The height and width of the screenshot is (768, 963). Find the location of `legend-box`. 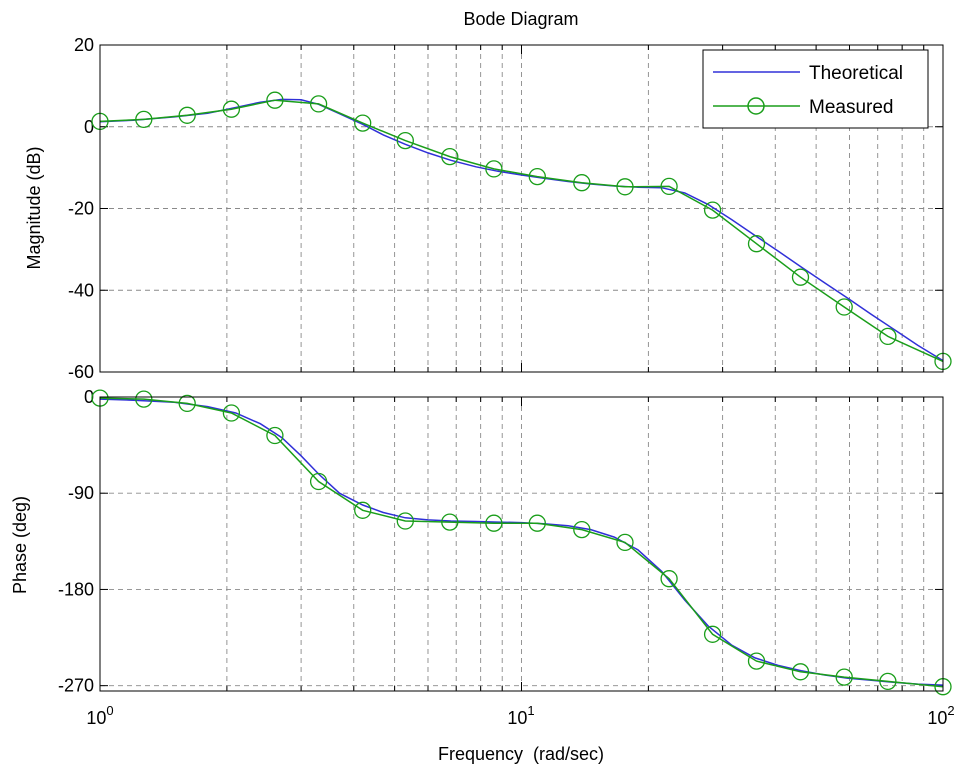

legend-box is located at coordinates (815, 89).